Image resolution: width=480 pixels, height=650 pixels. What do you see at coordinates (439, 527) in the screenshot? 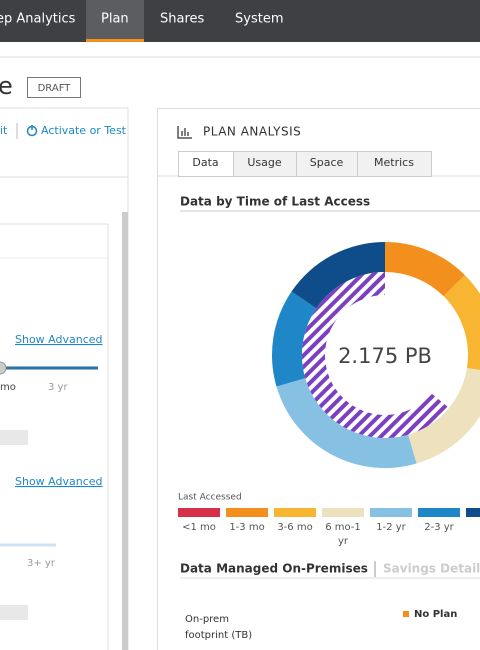
I see `legend-label: 2-3 yr` at bounding box center [439, 527].